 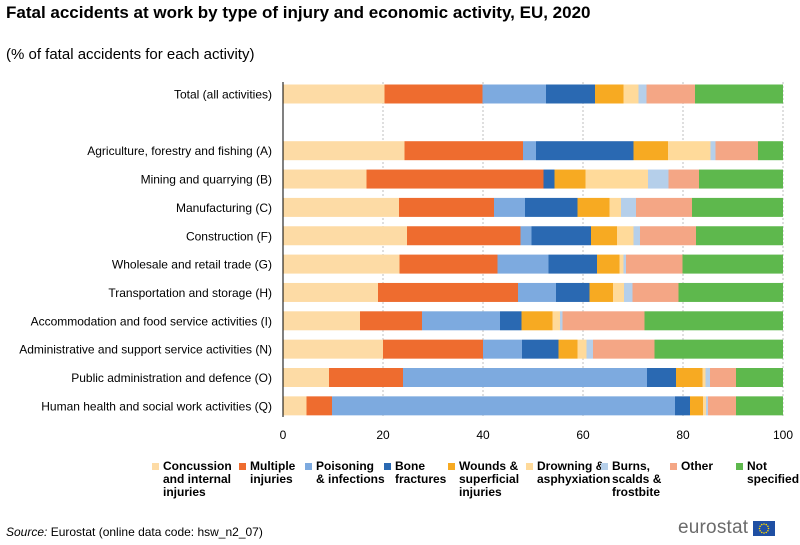 I want to click on eurostat-logo: eurostat, so click(x=727, y=528).